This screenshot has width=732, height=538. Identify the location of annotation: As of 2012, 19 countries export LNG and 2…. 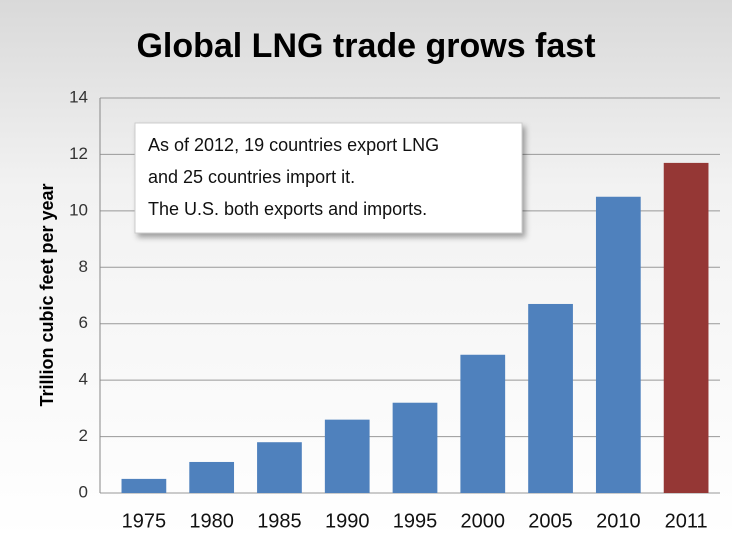
(293, 177).